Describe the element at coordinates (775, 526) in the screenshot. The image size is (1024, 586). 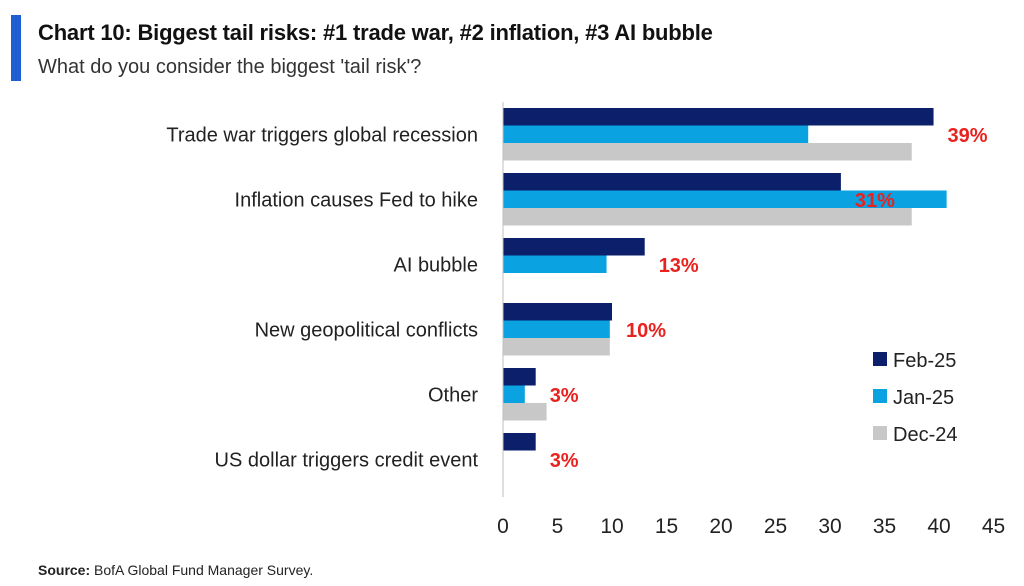
I see `x-tick-label: 25` at that location.